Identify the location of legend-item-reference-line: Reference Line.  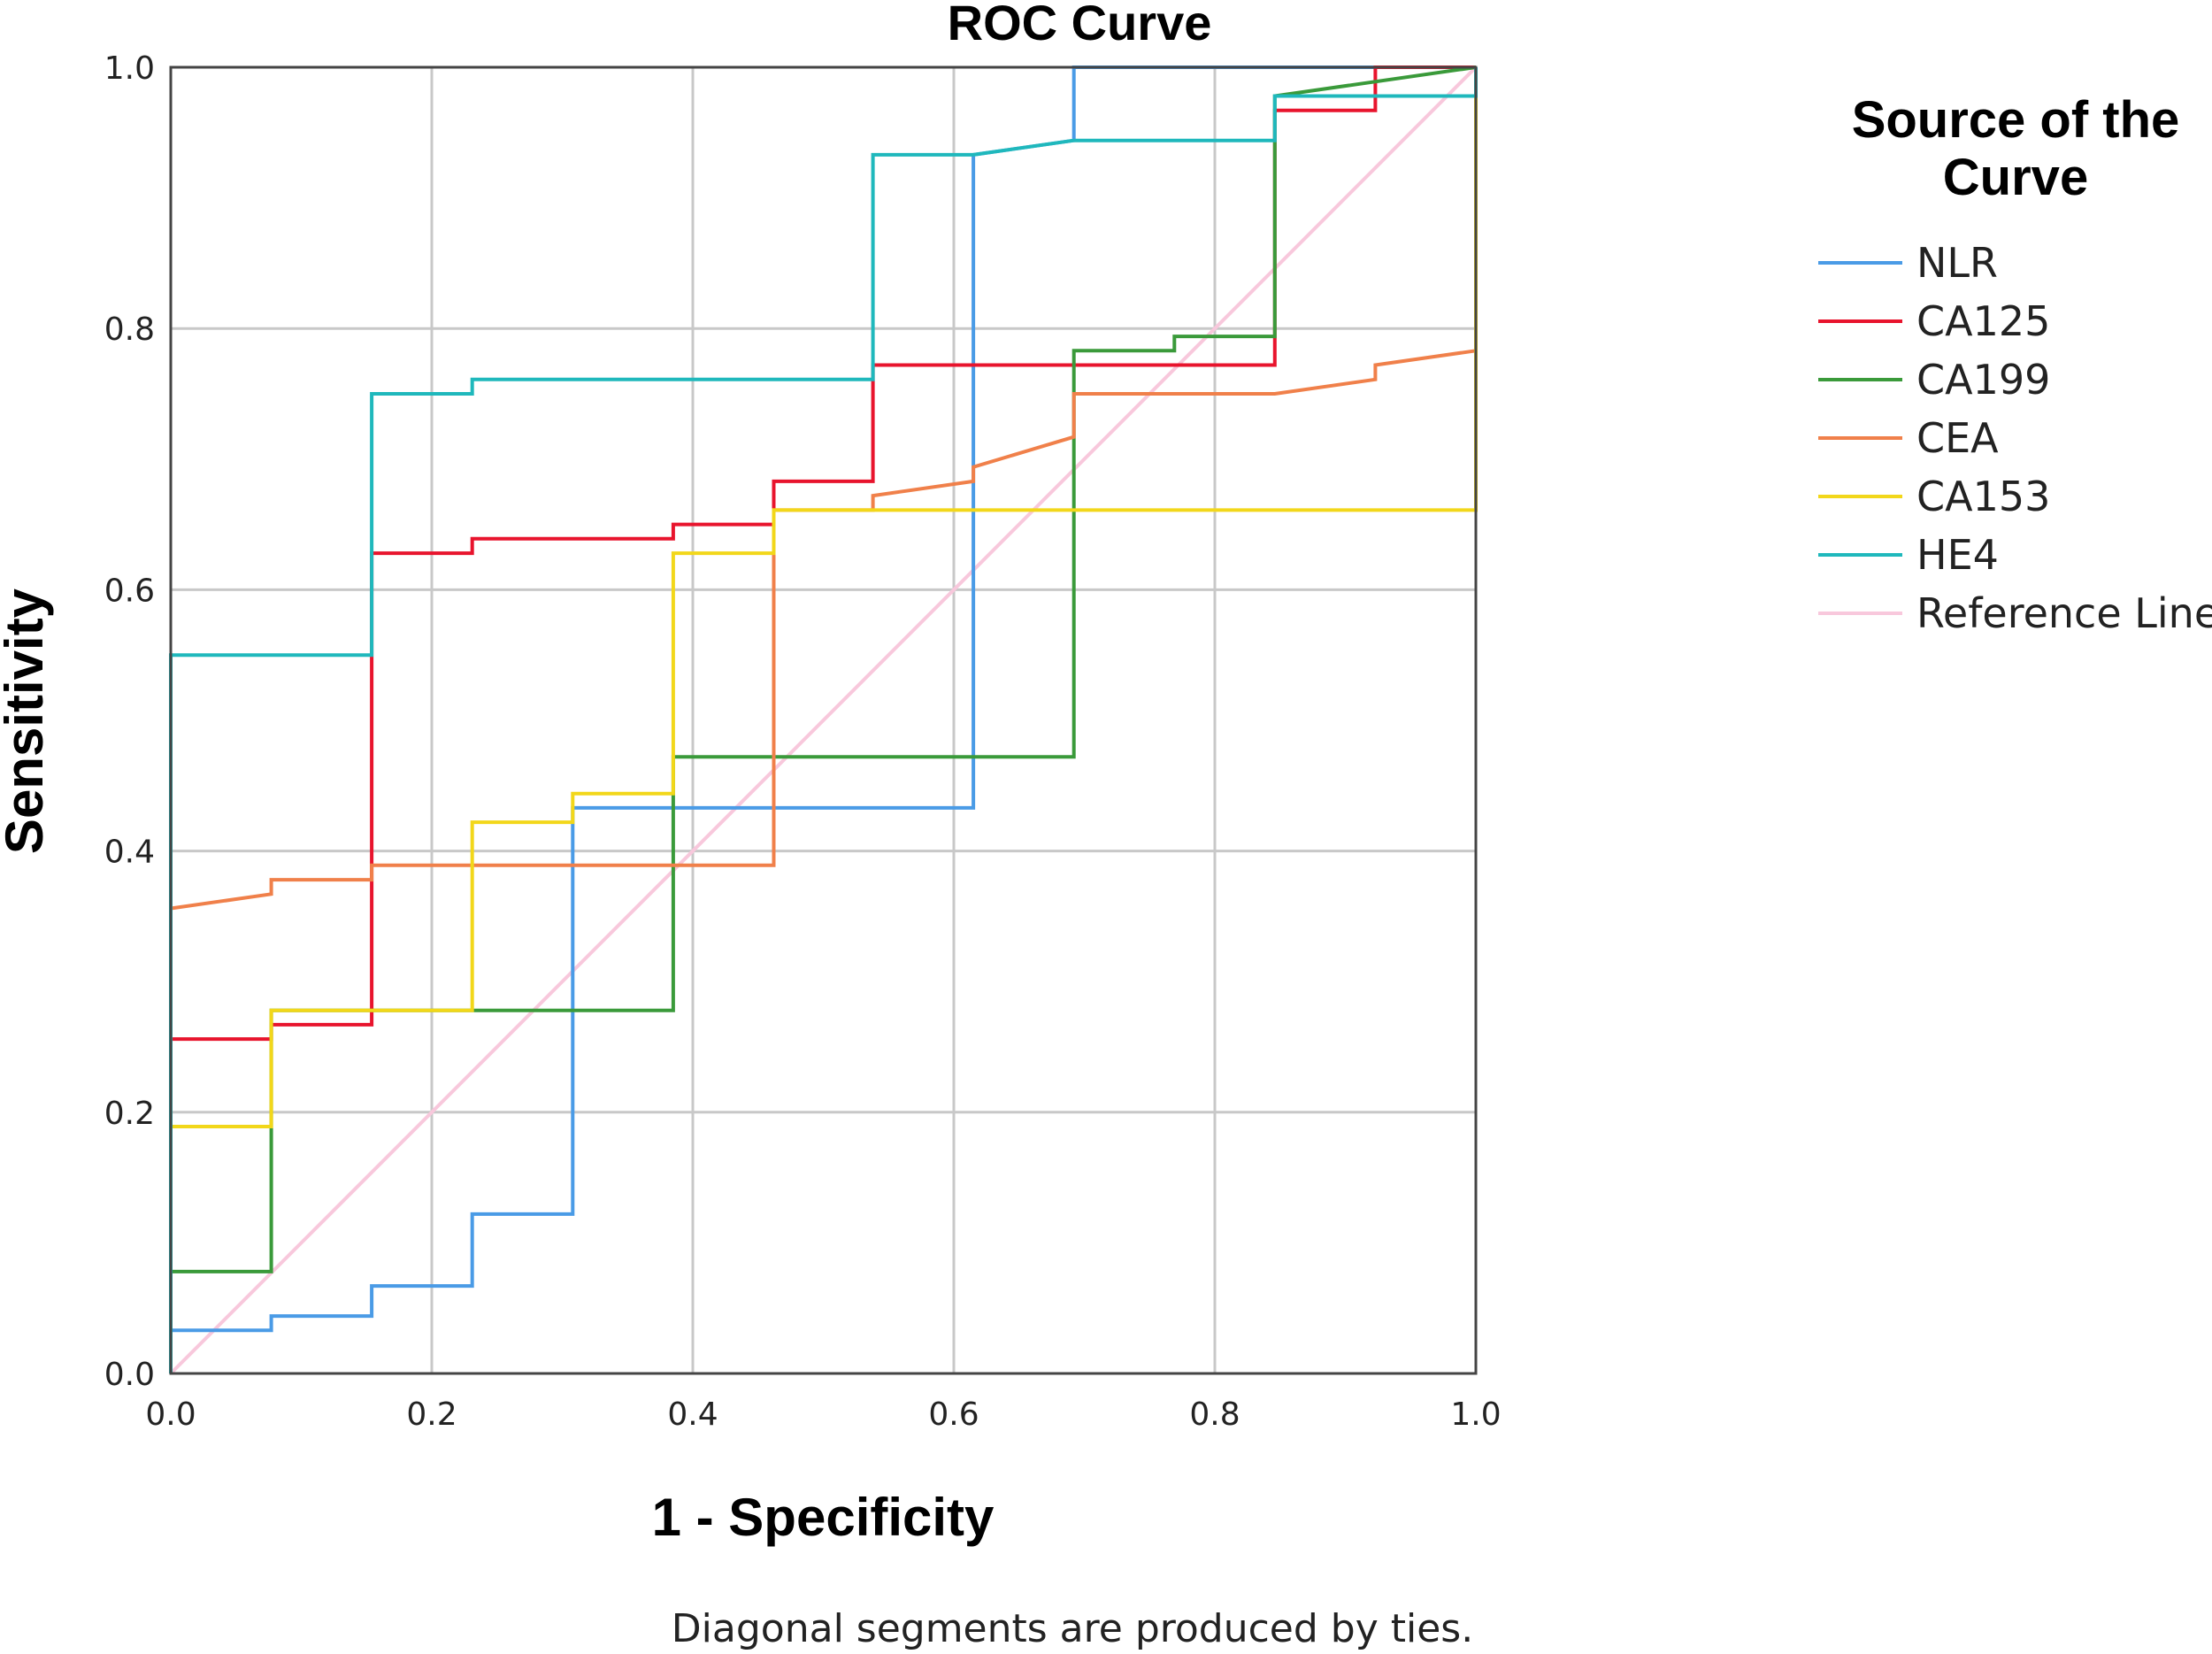
(2015, 613).